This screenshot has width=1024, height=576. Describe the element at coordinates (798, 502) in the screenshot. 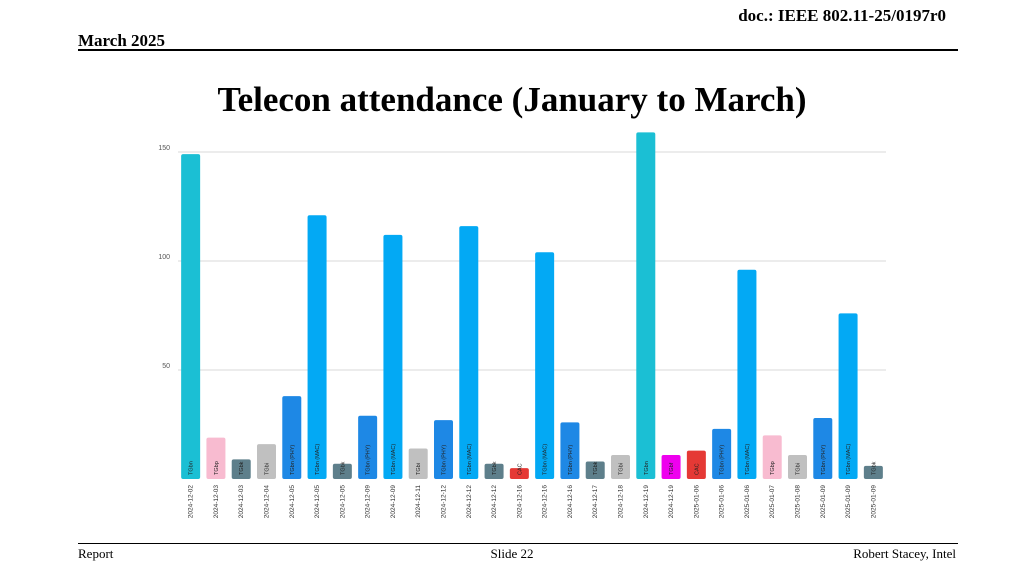

I see `x-tick-label: 2025-01-08` at that location.